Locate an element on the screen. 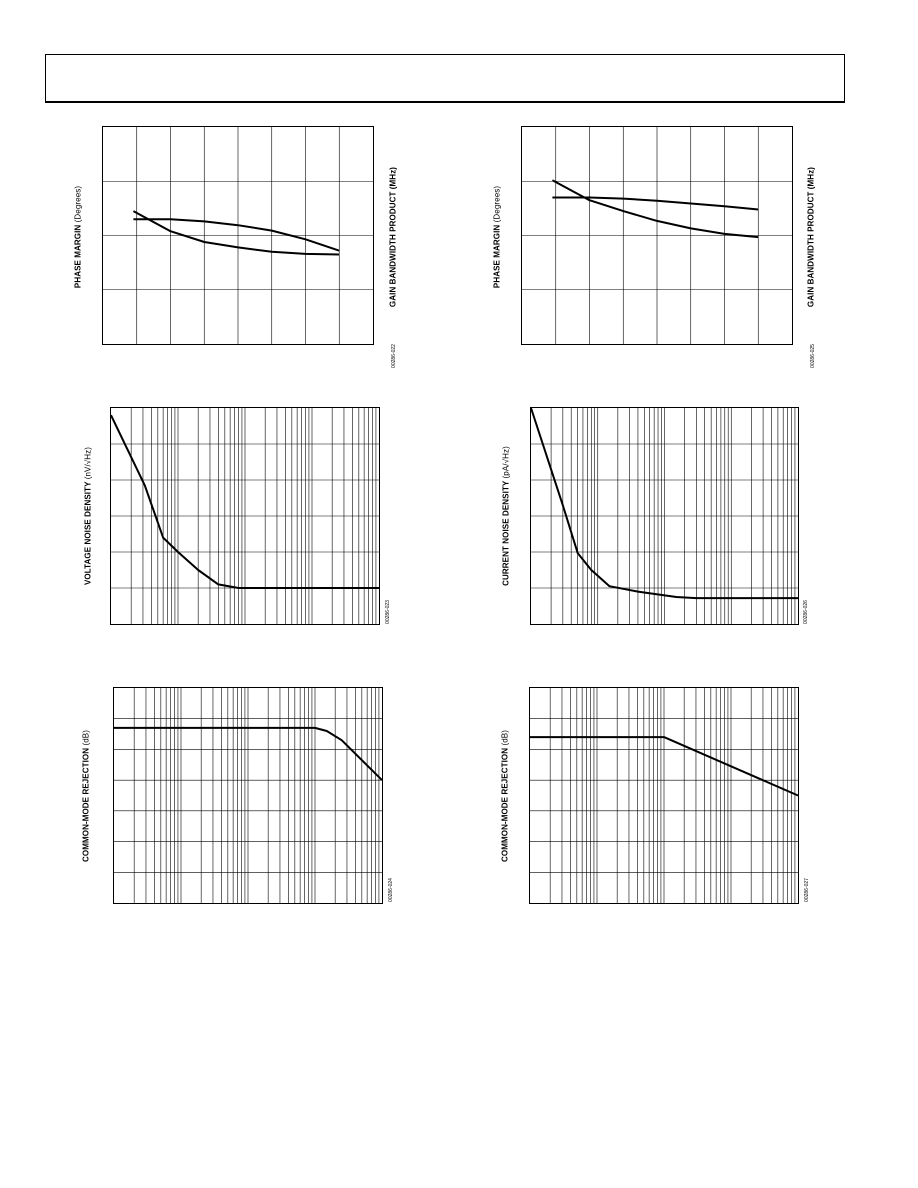 This screenshot has height=1188, width=918. figure-id-left-2: 00286-023 is located at coordinates (388, 612).